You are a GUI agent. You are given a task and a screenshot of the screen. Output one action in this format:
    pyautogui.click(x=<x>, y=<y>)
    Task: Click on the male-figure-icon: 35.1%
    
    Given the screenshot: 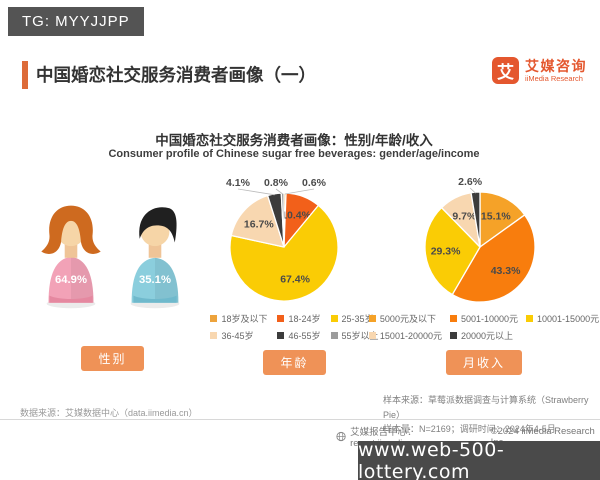 What is the action you would take?
    pyautogui.click(x=154, y=258)
    